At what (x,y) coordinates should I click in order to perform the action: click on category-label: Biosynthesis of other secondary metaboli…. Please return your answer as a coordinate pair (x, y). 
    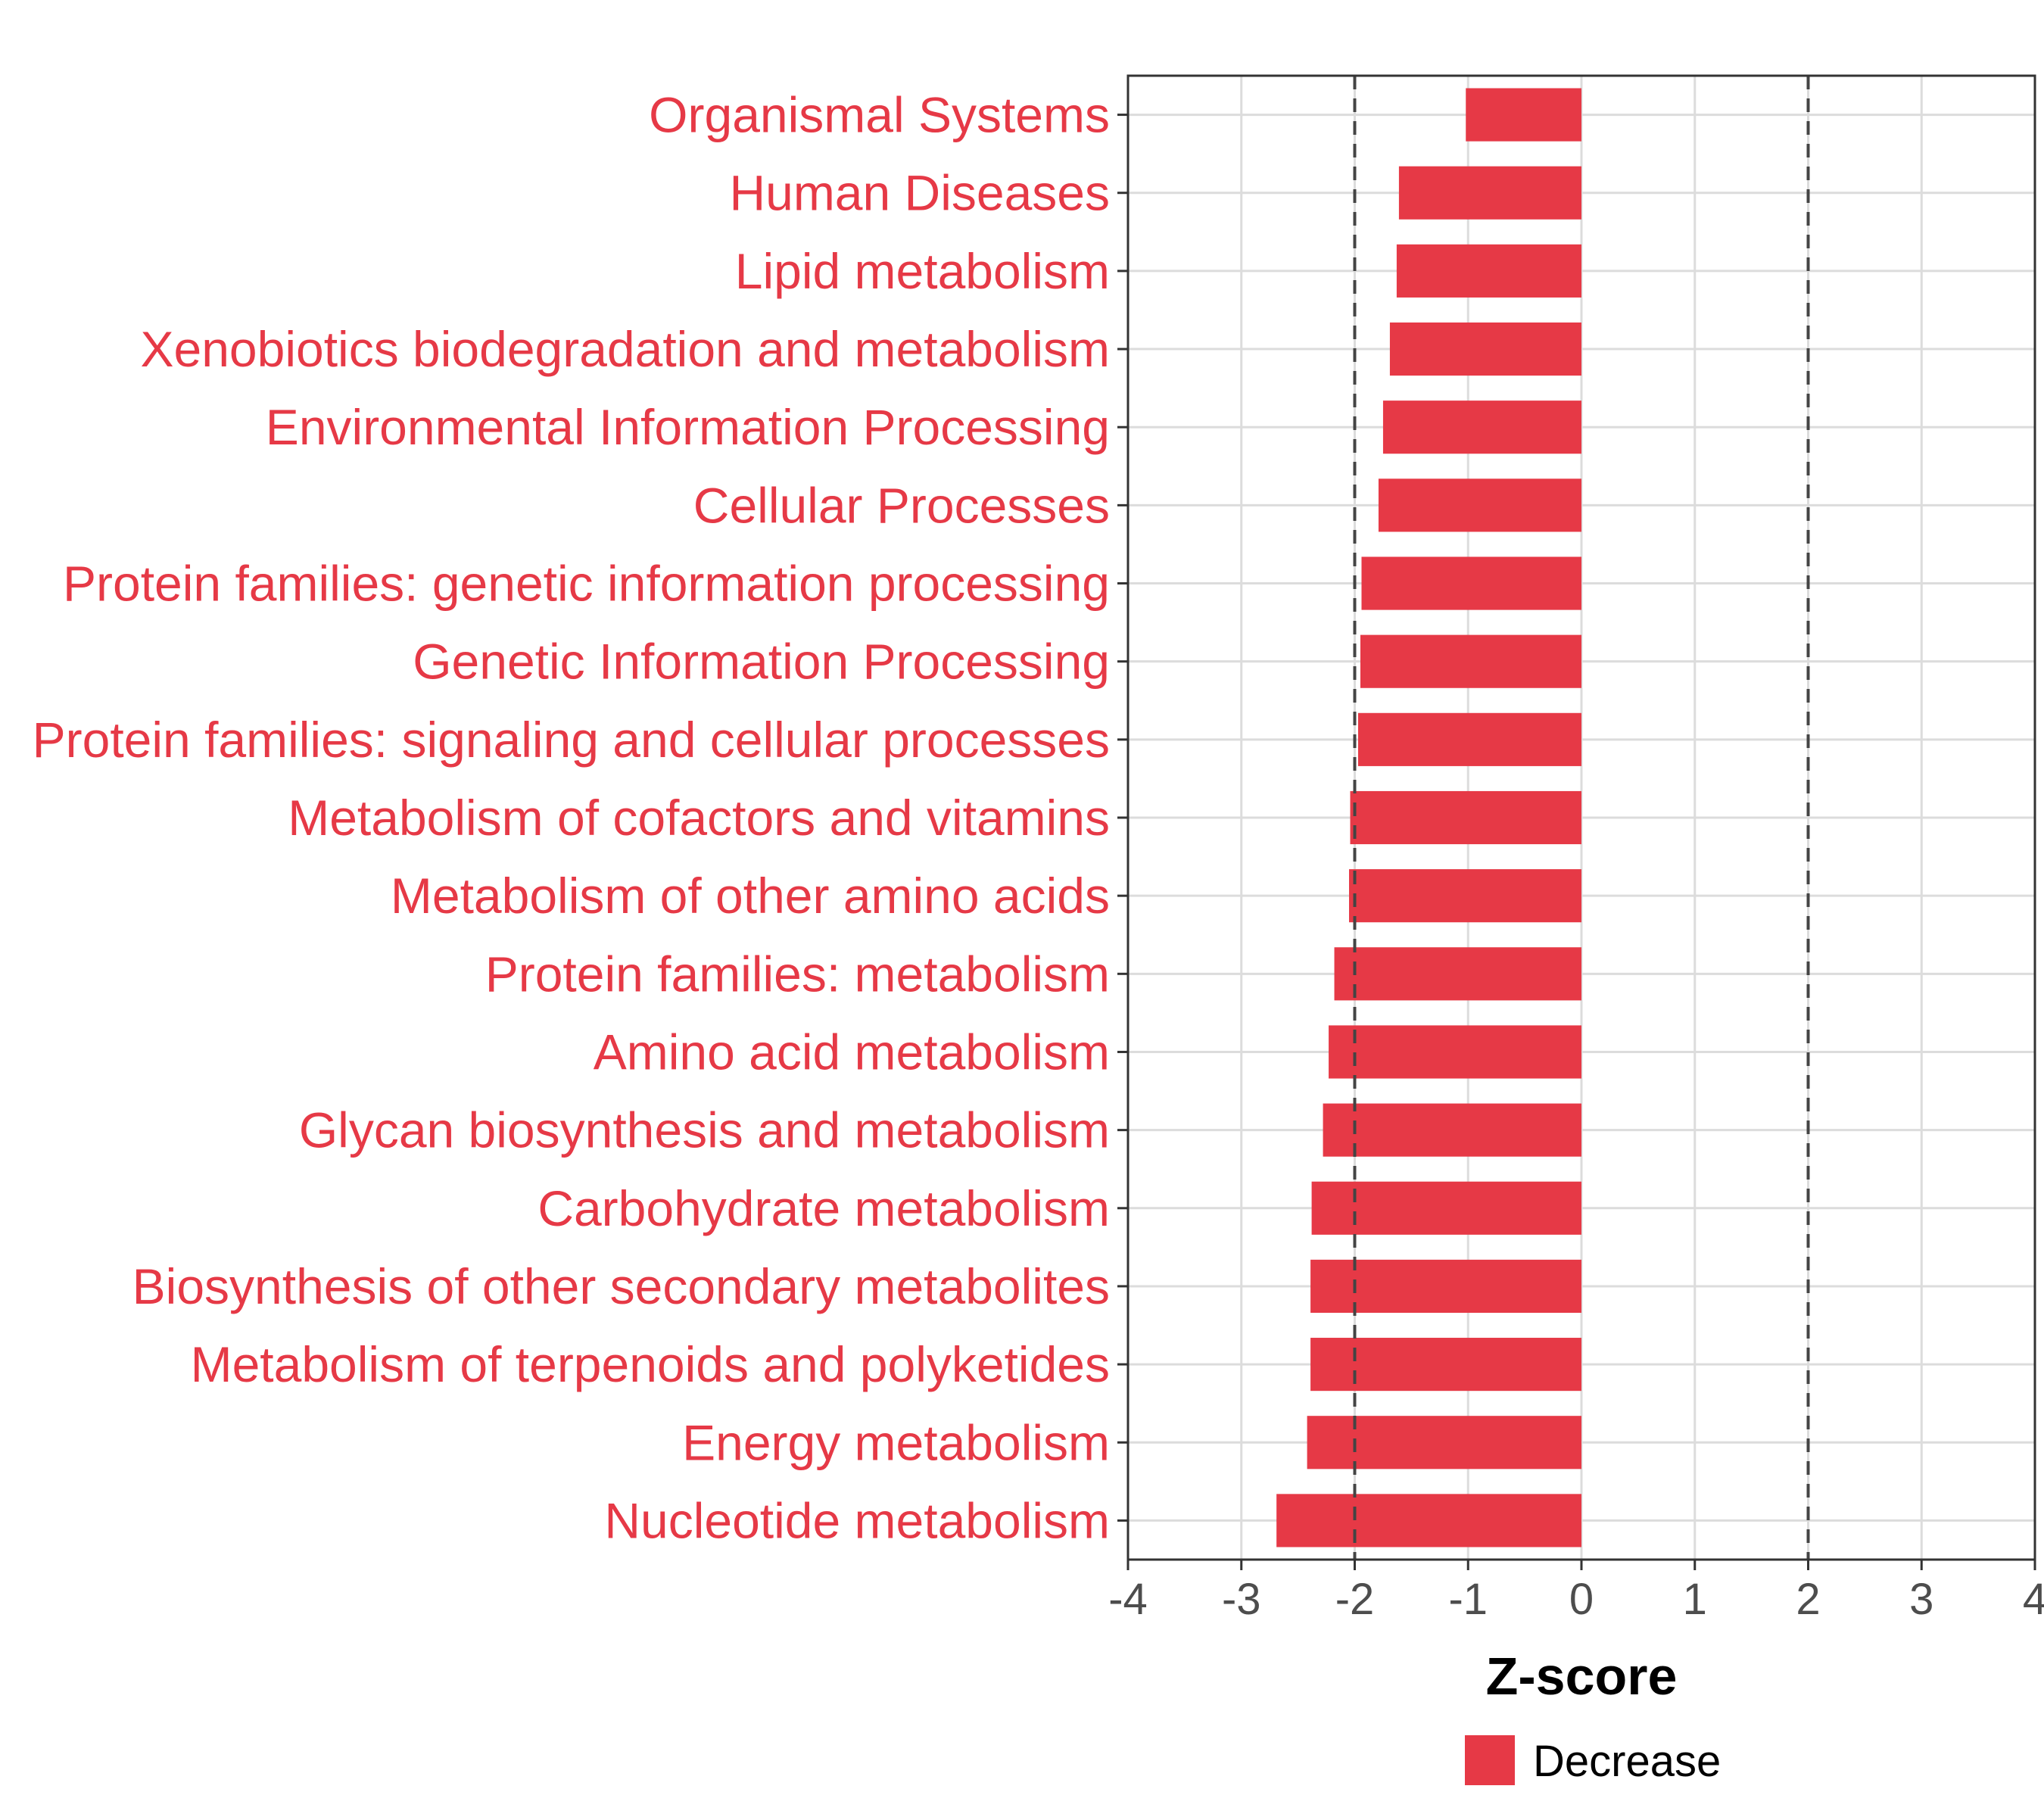
    Looking at the image, I should click on (621, 1286).